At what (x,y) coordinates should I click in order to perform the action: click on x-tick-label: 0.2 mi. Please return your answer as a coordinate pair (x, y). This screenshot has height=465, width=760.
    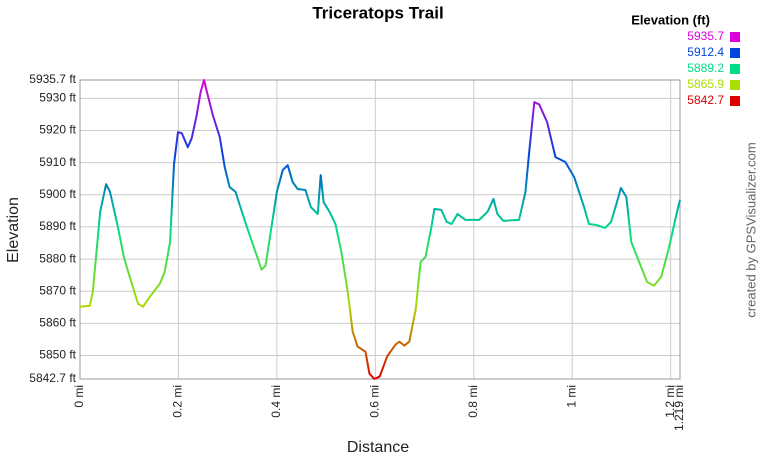
    Looking at the image, I should click on (178, 401).